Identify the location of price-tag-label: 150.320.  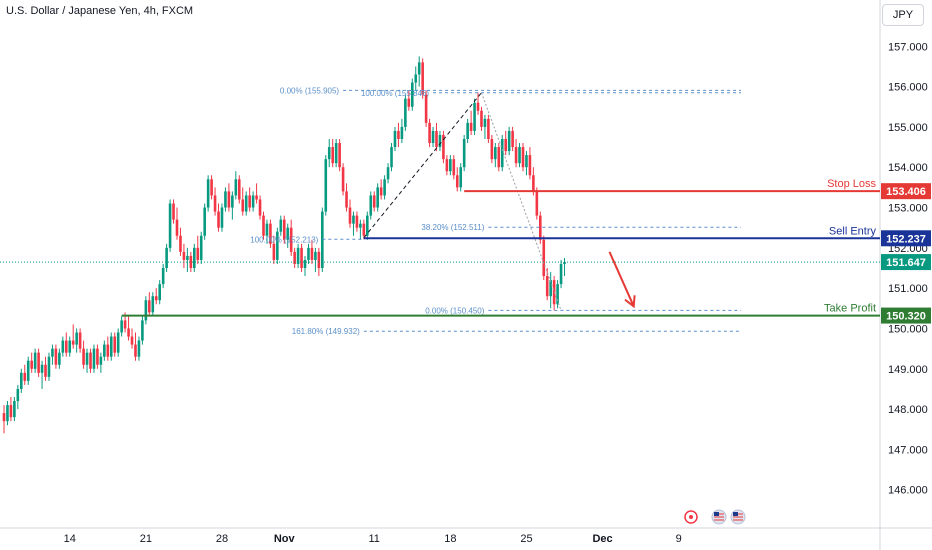
(906, 317).